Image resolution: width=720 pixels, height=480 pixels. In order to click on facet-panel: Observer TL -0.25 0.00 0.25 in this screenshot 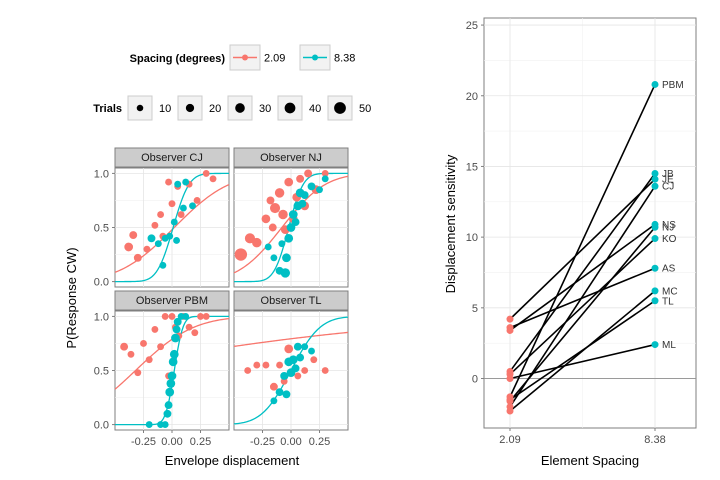, I will do `click(291, 369)`.